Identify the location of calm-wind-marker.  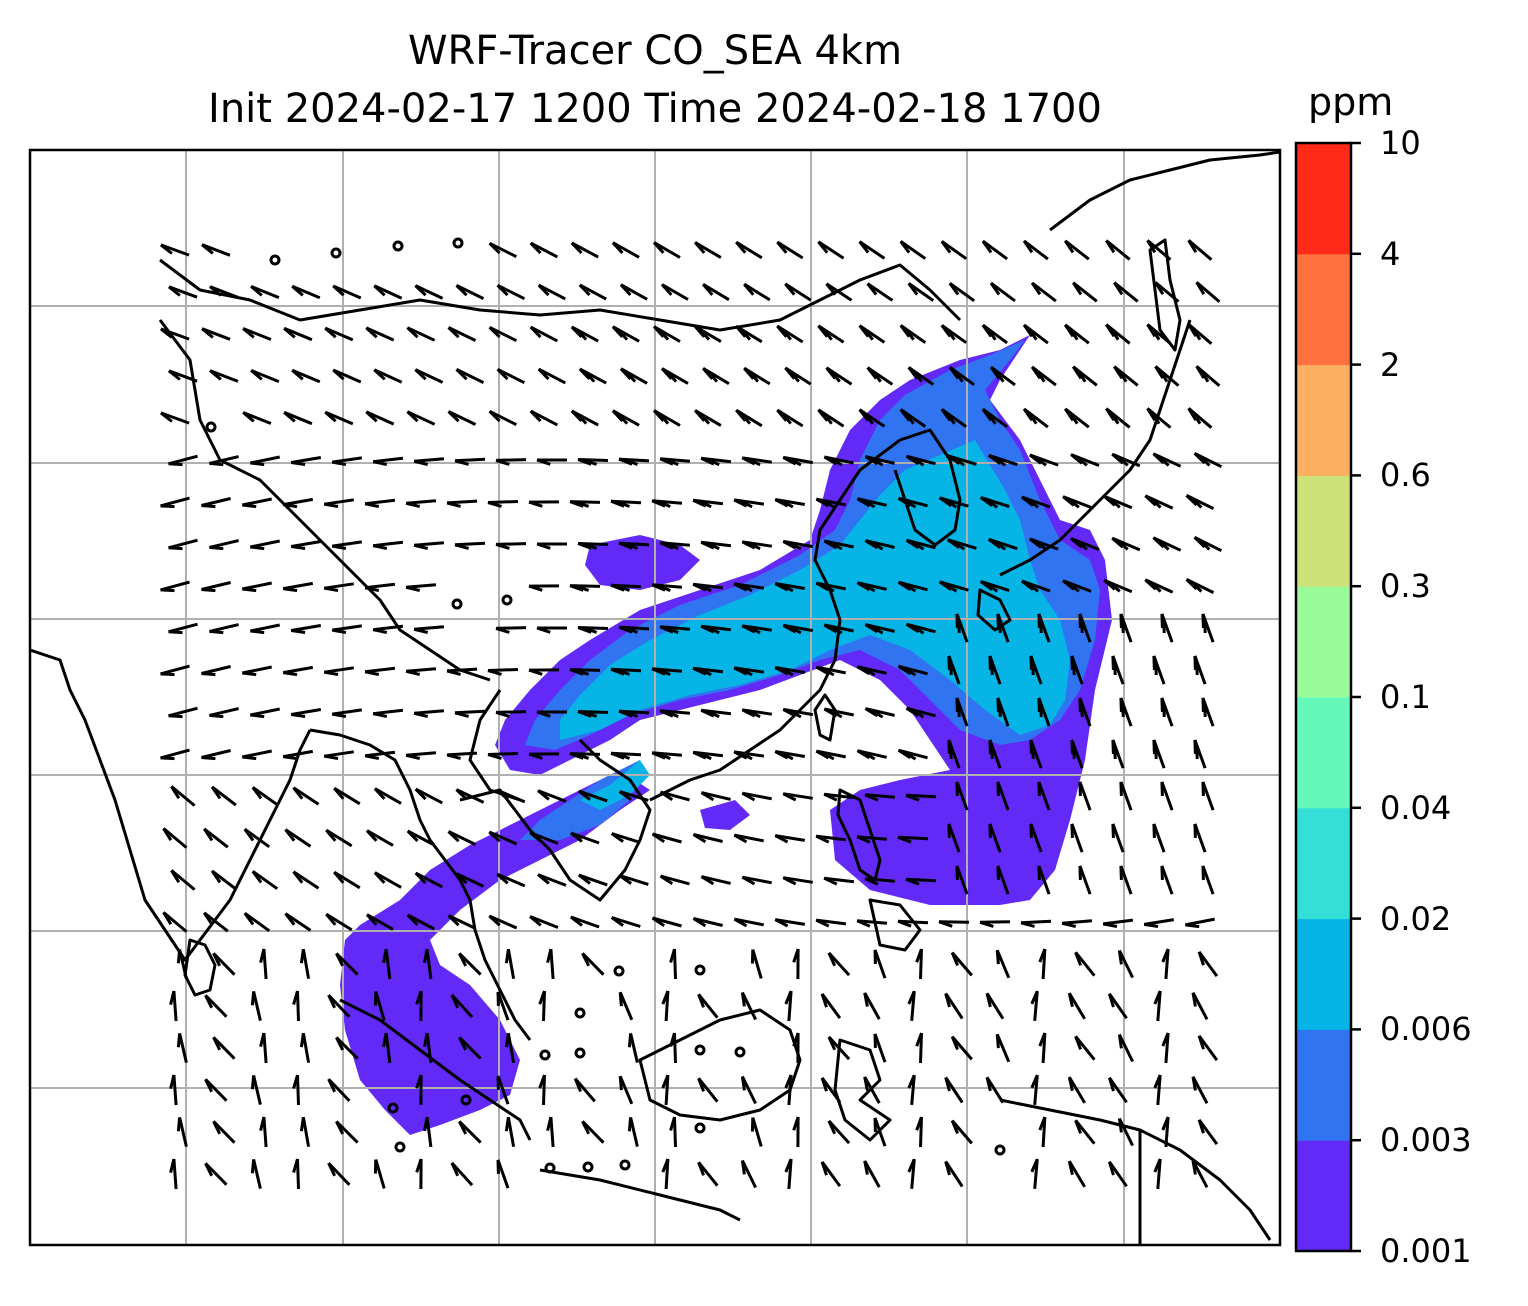
(580, 1013).